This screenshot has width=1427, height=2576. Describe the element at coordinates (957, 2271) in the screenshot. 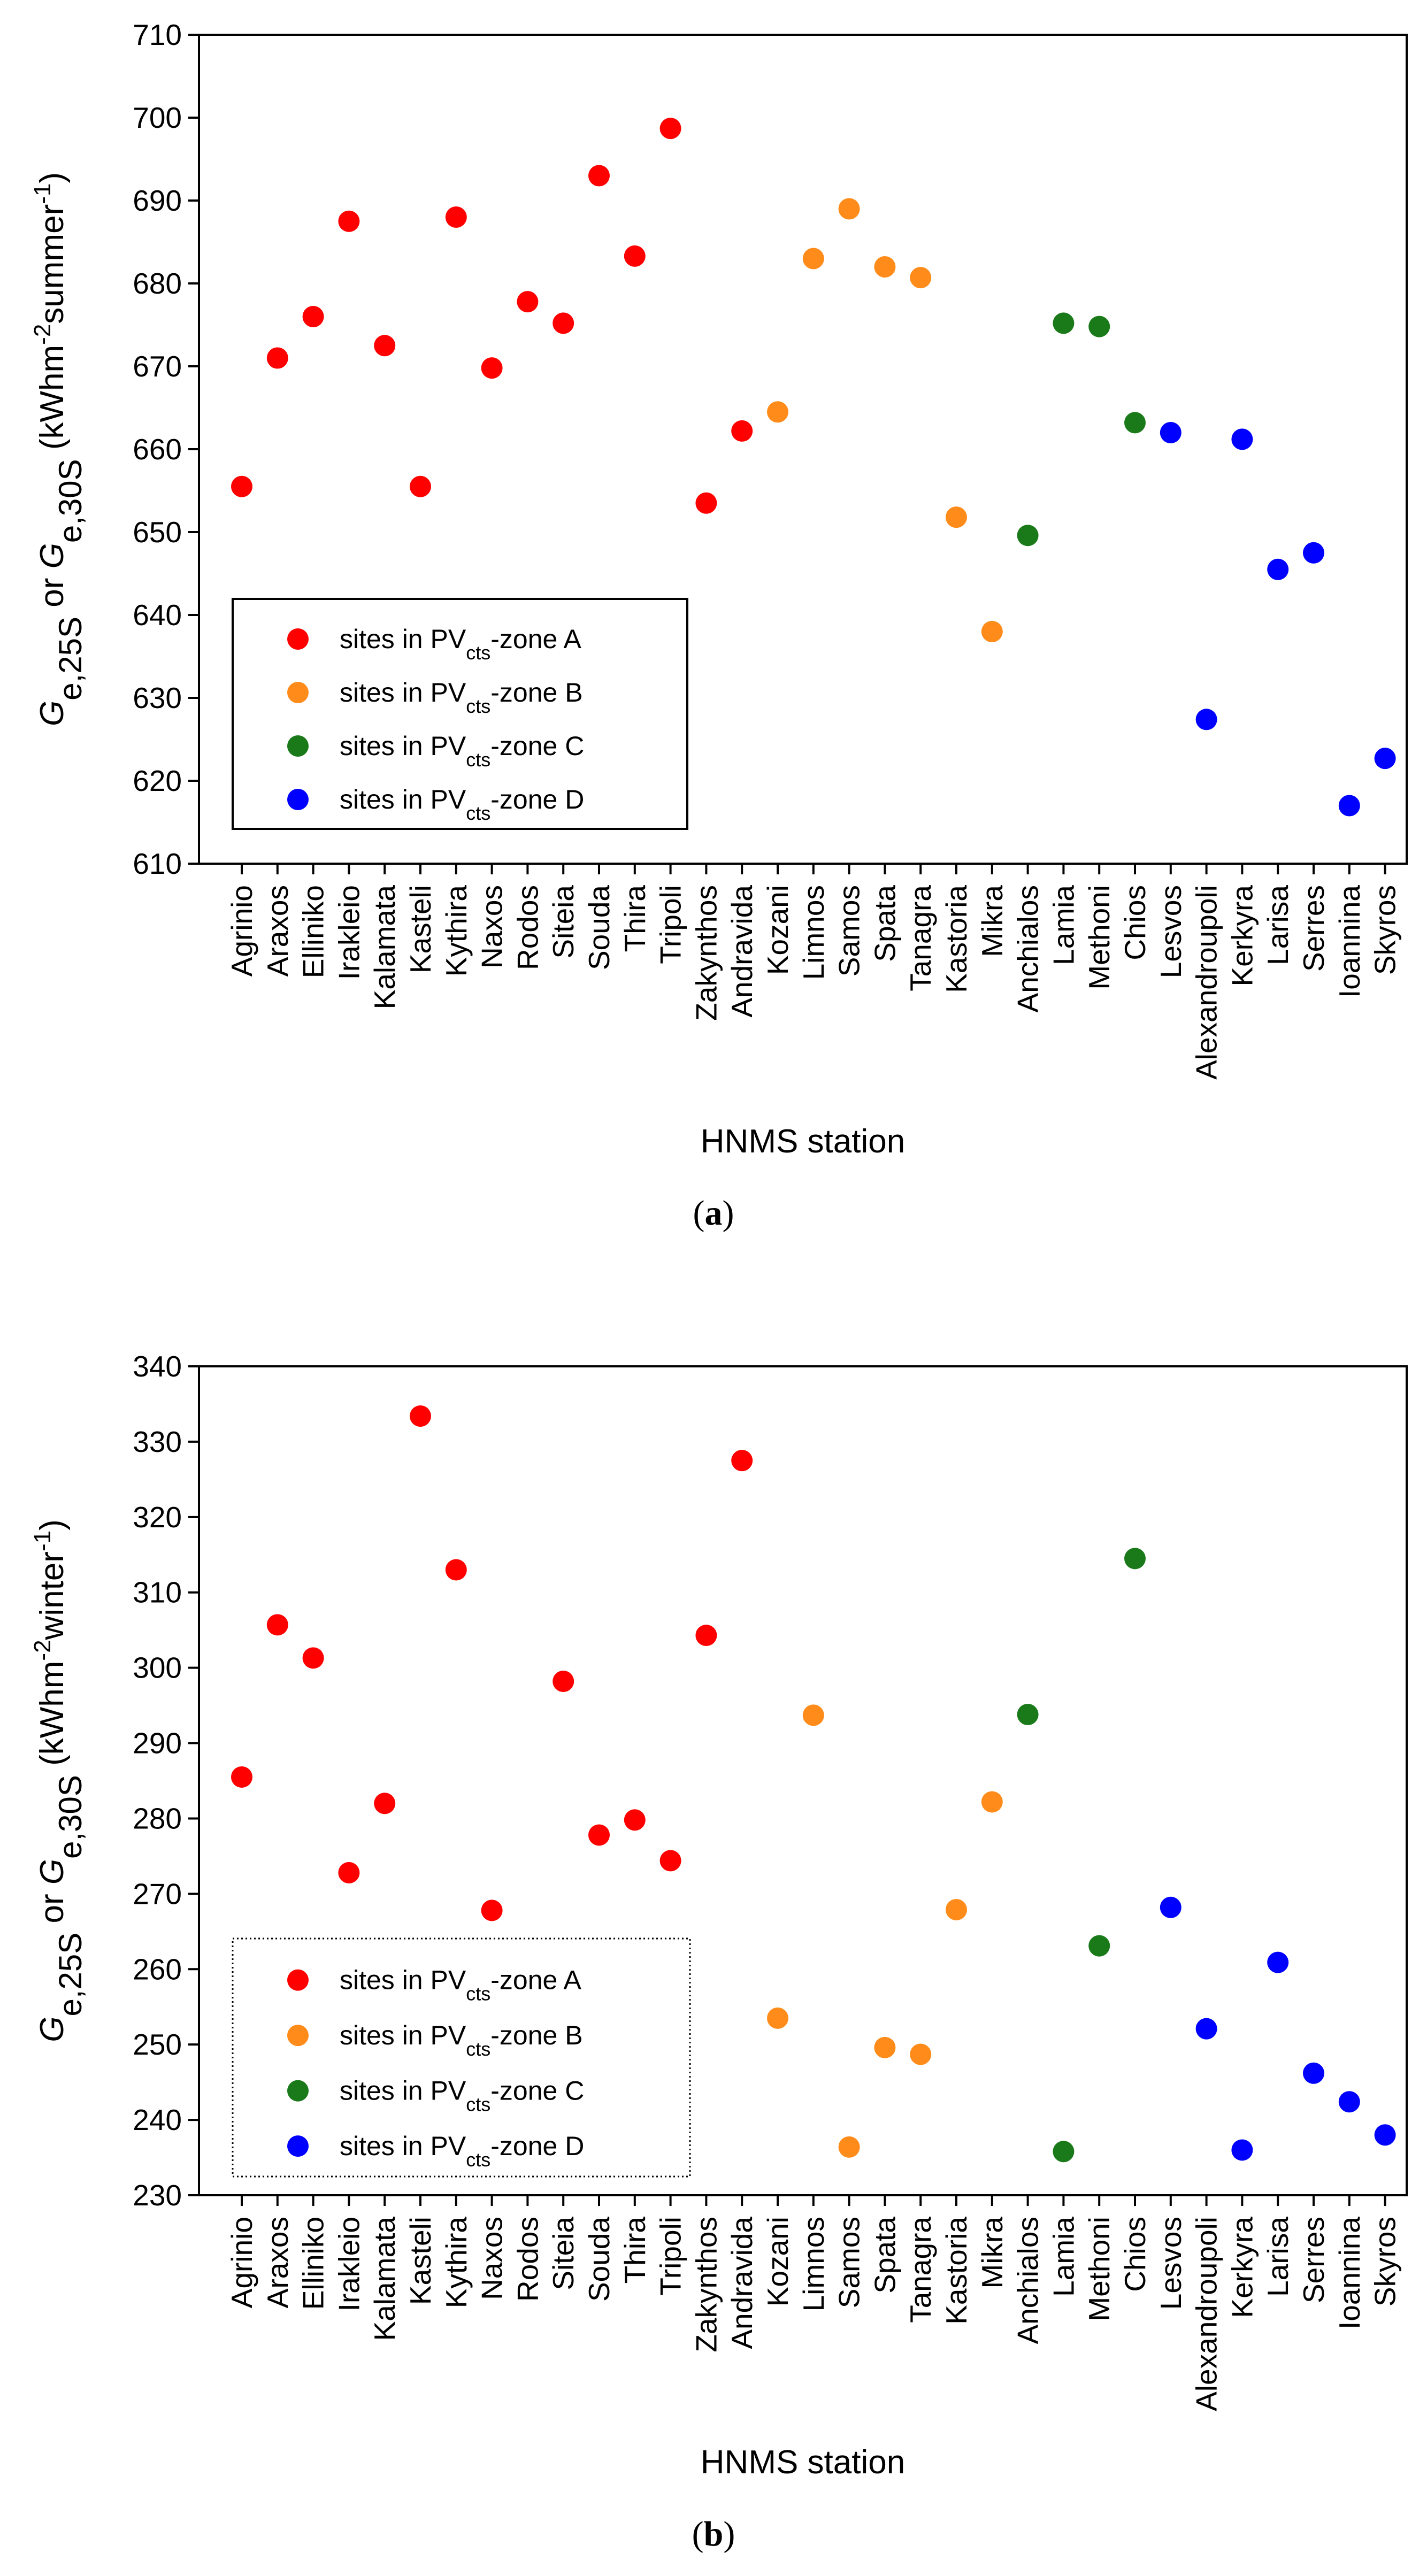

I see `x-tick-label: Kastoria` at that location.